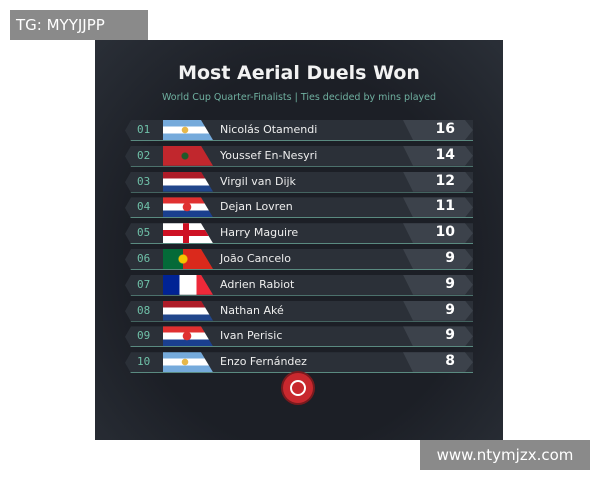 The height and width of the screenshot is (480, 600). Describe the element at coordinates (263, 362) in the screenshot. I see `player-name: Enzo Fernández` at that location.